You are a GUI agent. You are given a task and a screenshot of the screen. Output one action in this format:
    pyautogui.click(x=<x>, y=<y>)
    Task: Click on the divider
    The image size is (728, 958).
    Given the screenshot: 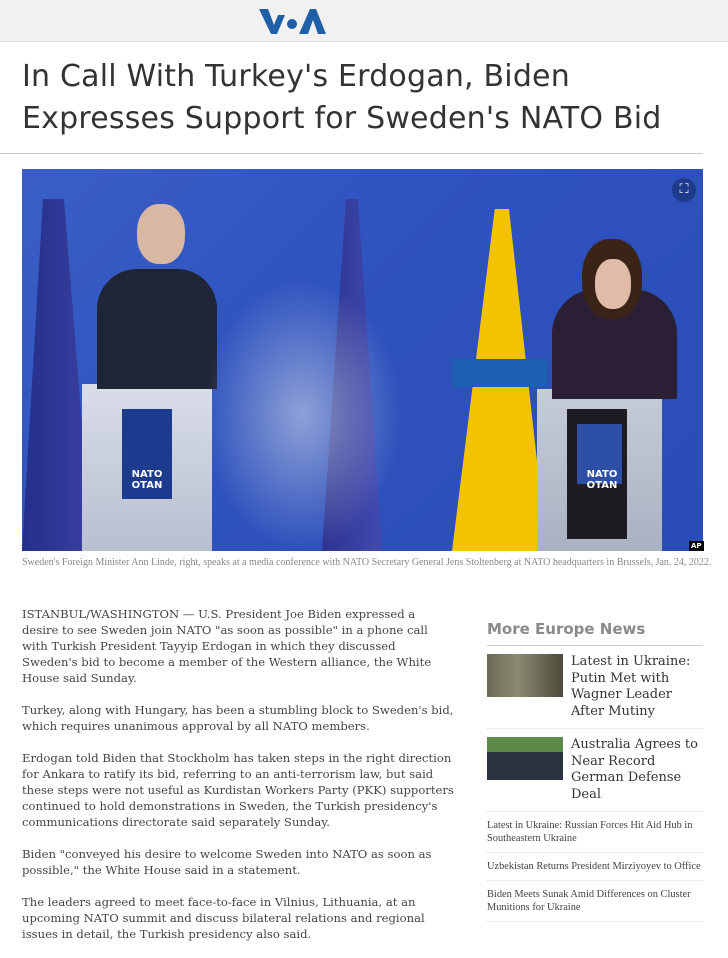 What is the action you would take?
    pyautogui.click(x=351, y=153)
    